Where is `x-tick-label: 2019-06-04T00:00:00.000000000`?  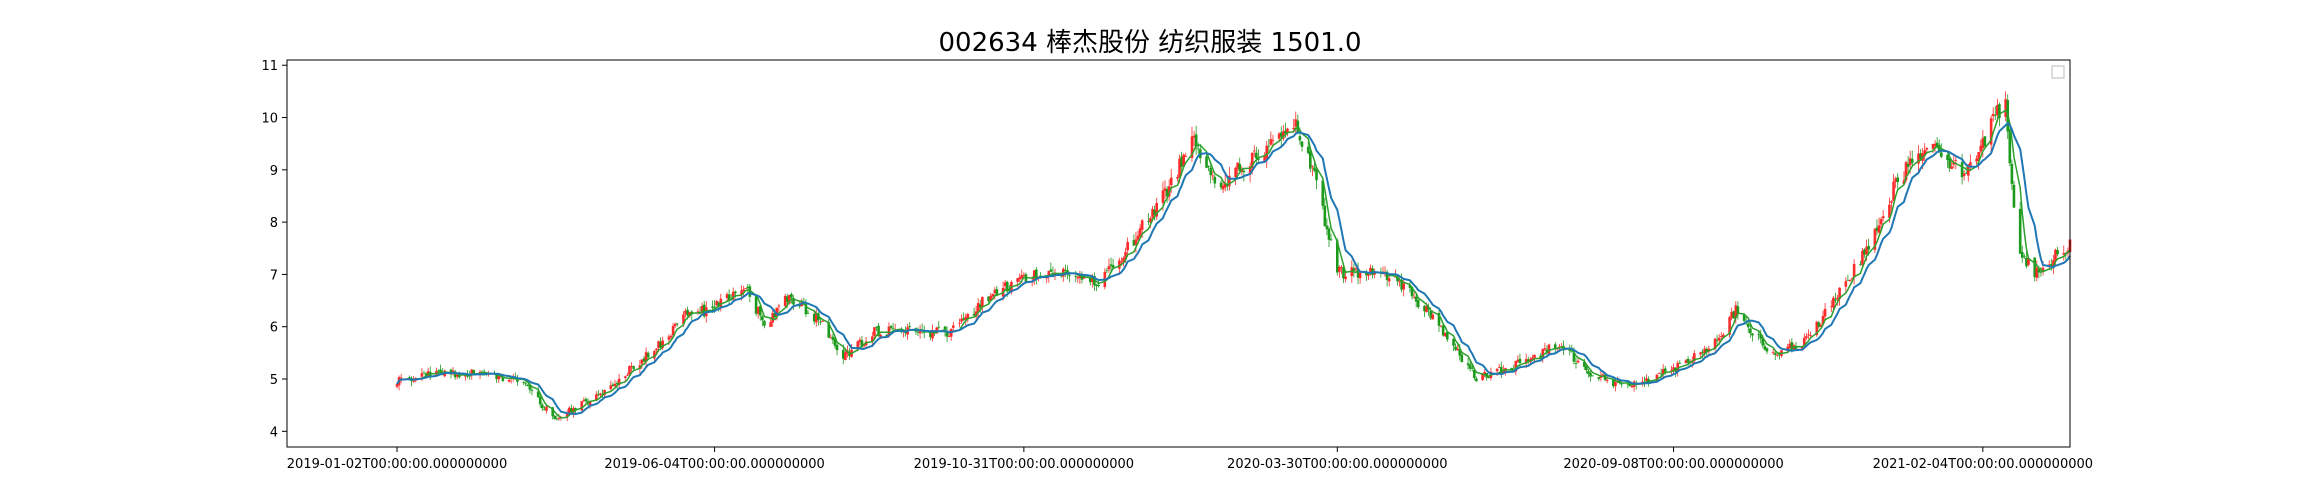 x-tick-label: 2019-06-04T00:00:00.000000000 is located at coordinates (714, 464).